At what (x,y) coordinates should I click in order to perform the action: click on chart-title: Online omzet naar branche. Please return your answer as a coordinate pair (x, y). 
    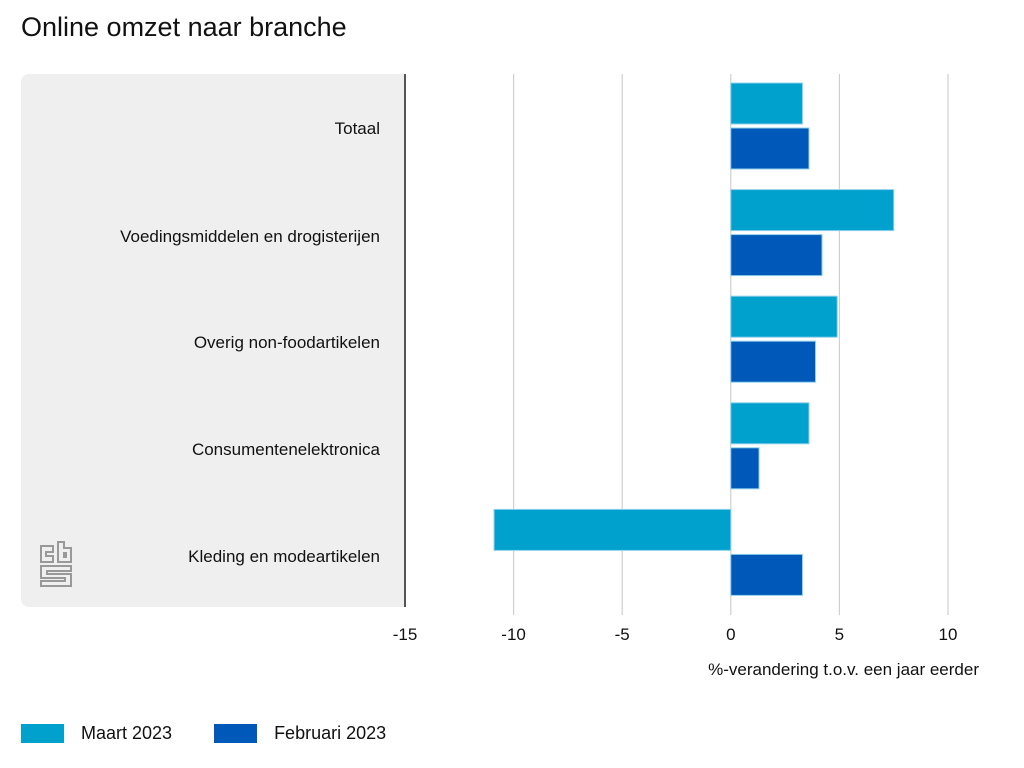
    Looking at the image, I should click on (184, 27).